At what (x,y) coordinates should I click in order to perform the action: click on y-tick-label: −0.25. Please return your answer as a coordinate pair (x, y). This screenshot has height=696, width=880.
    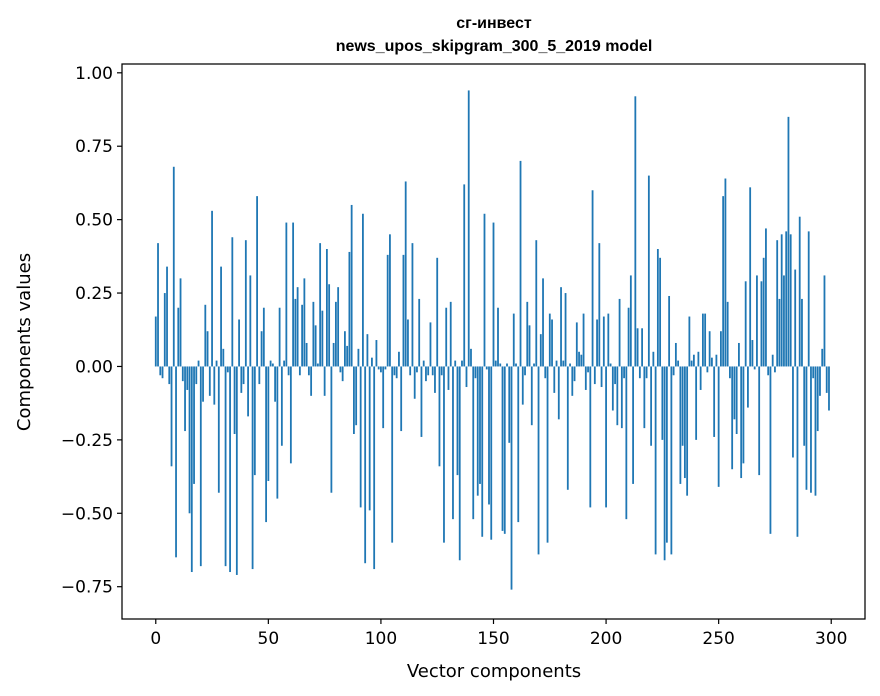
    Looking at the image, I should click on (87, 441).